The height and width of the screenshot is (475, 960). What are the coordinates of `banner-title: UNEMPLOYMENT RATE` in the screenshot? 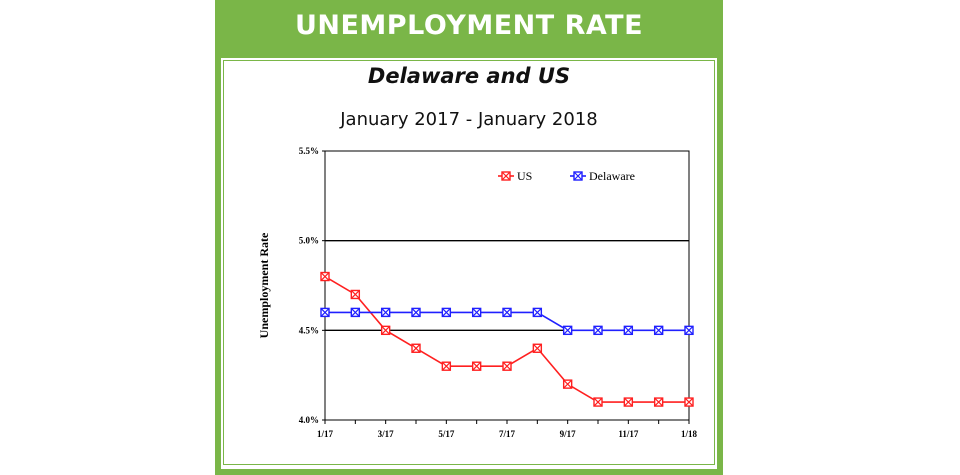 It's located at (469, 29).